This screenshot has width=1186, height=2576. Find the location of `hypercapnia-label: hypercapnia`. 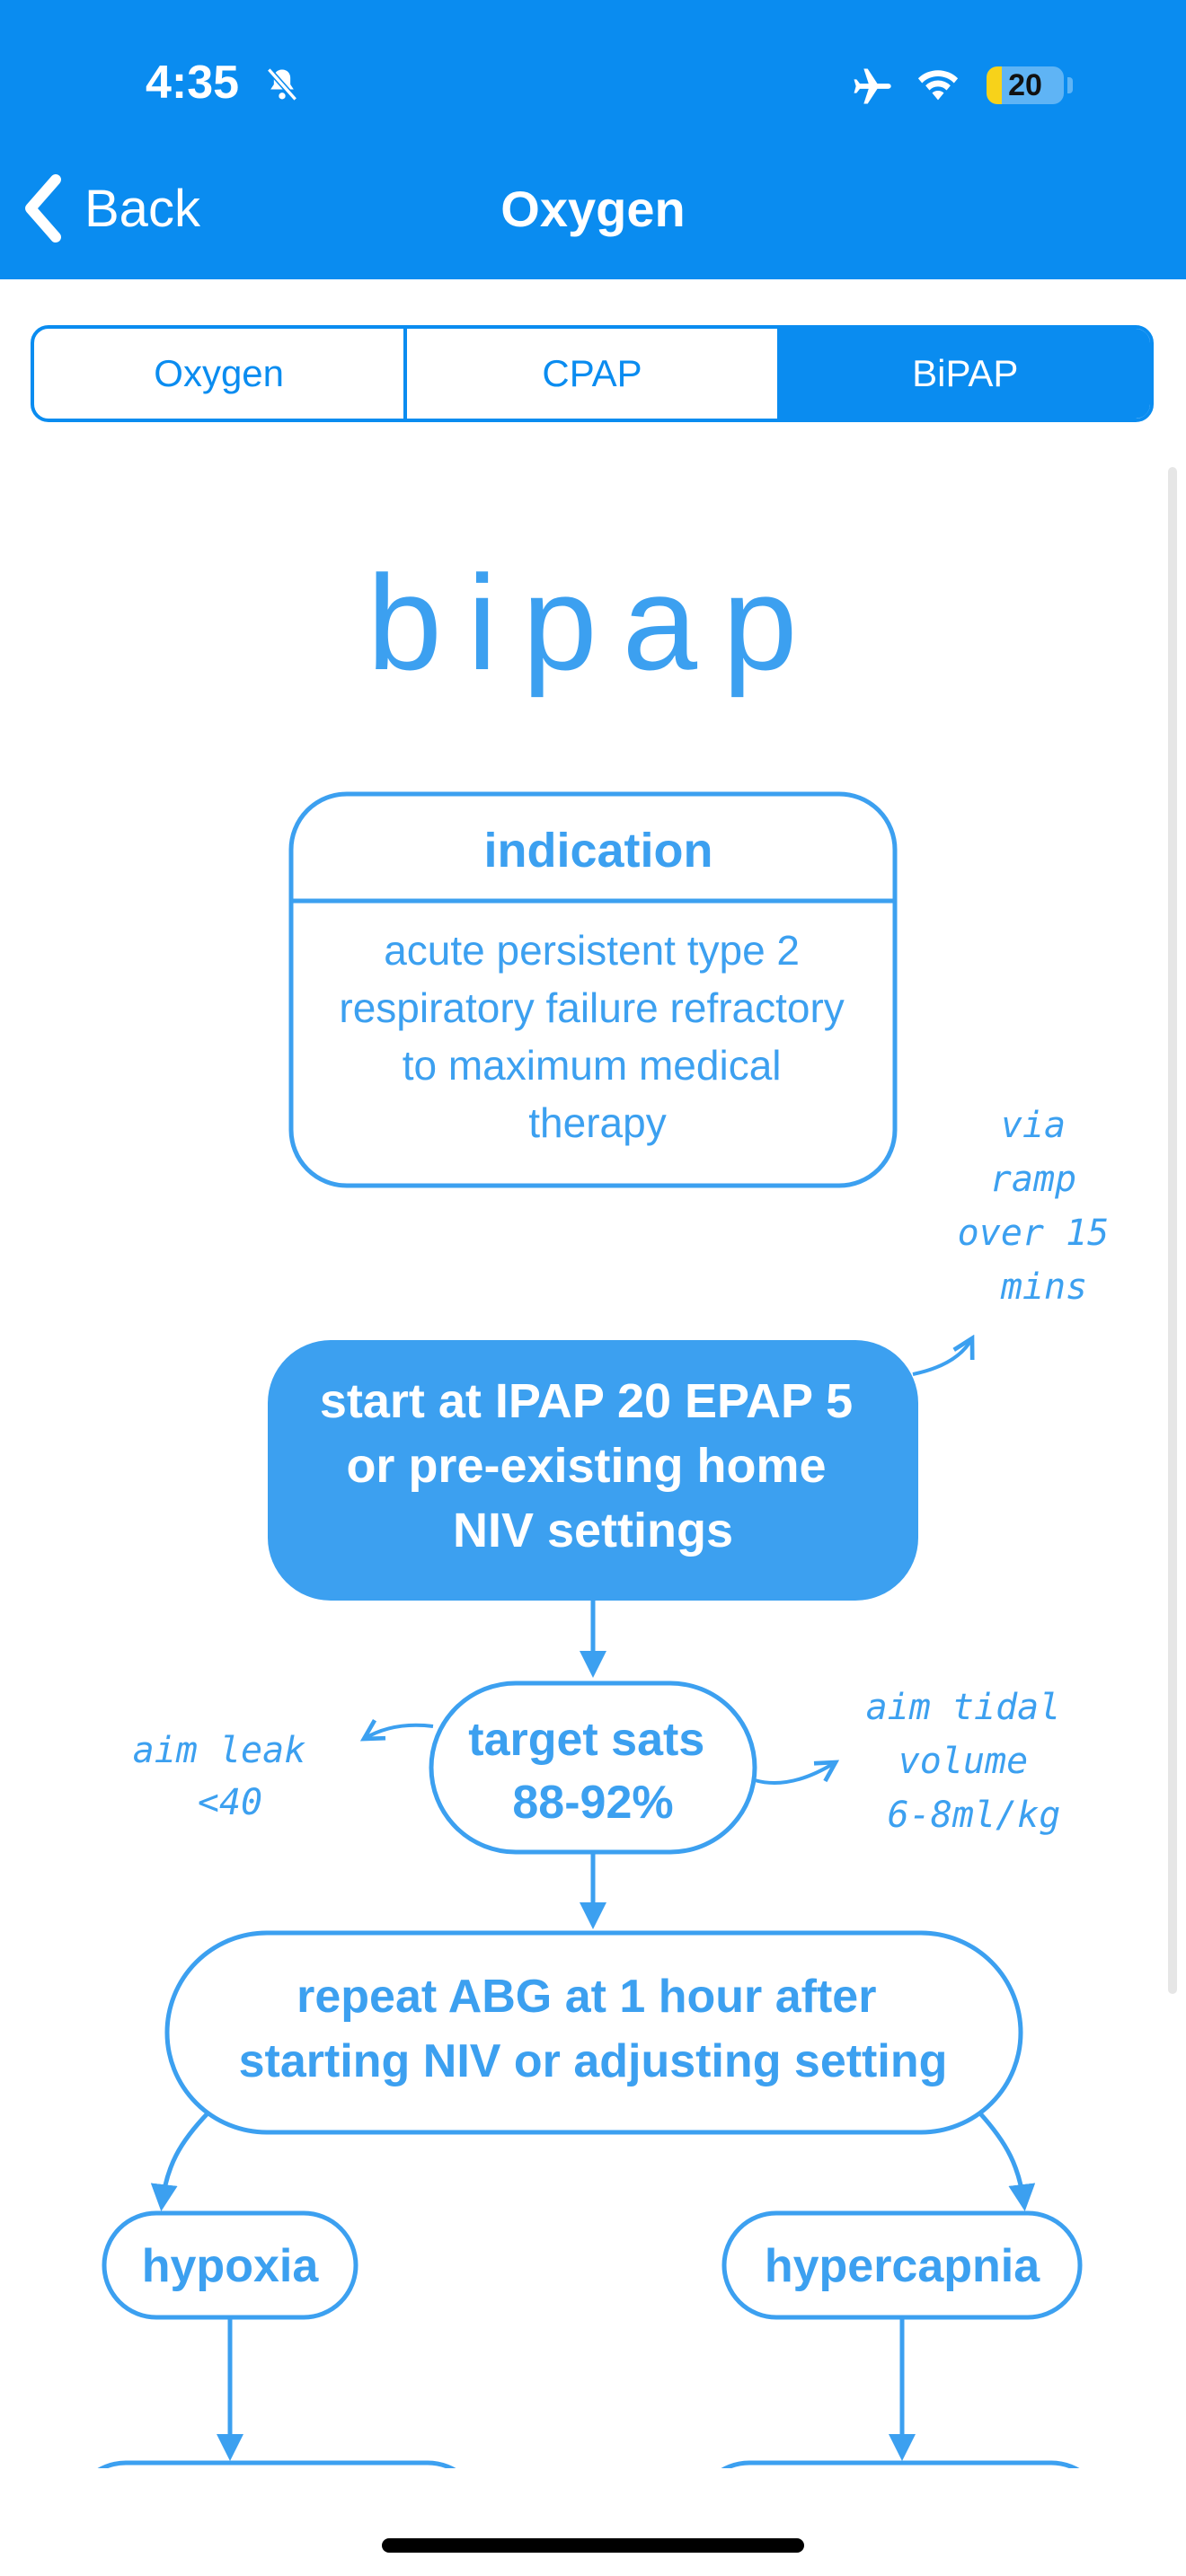

hypercapnia-label: hypercapnia is located at coordinates (902, 2266).